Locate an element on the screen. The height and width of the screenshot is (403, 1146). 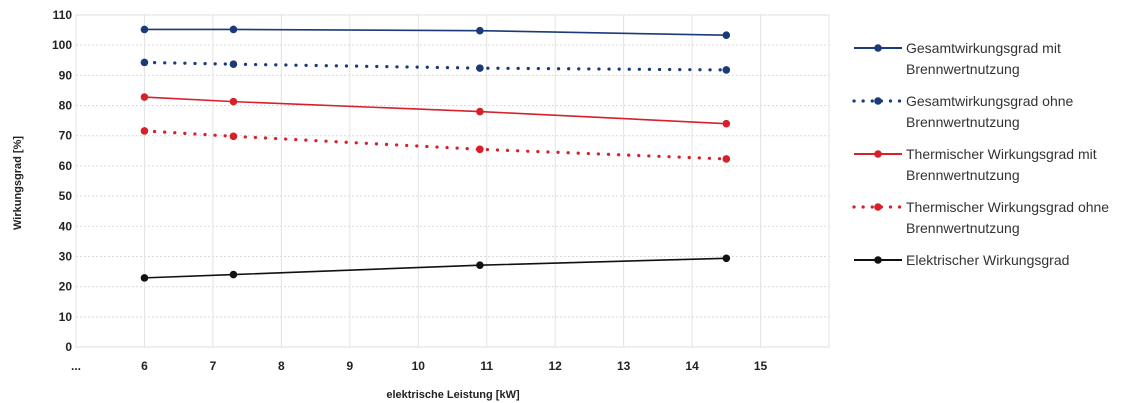
x-tick-label: 8 is located at coordinates (281, 366).